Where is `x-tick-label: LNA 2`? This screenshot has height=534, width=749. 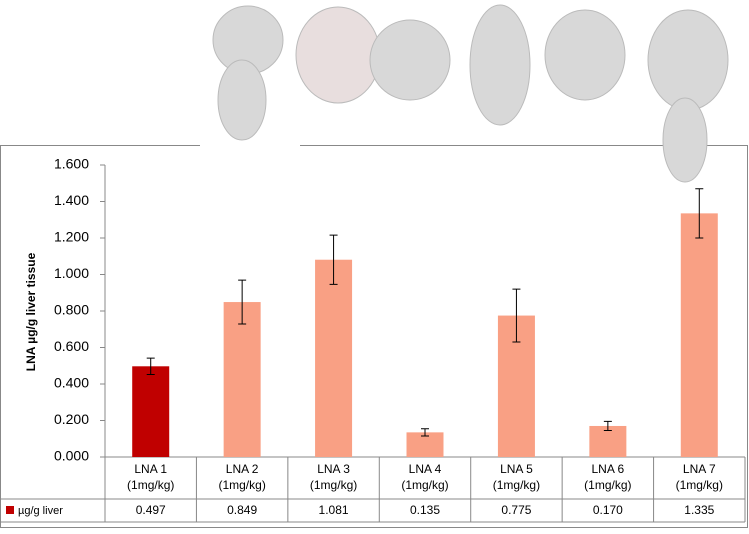
x-tick-label: LNA 2 is located at coordinates (242, 469).